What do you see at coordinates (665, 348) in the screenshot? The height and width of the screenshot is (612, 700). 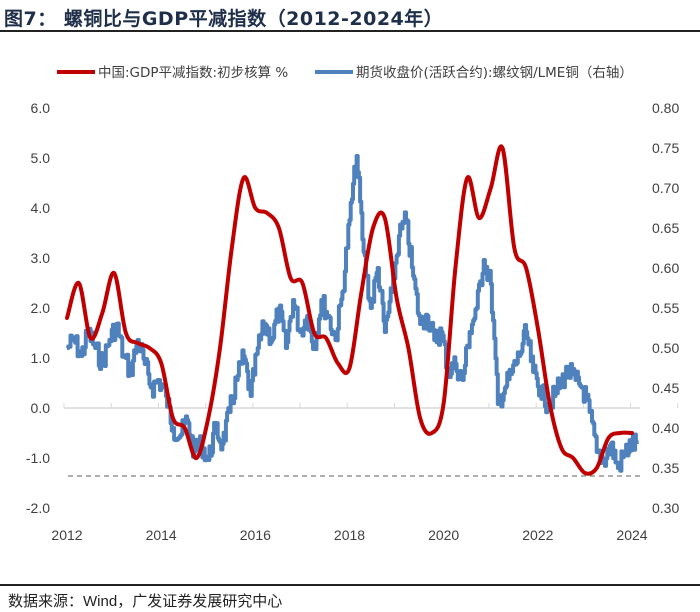 I see `right-axis-tick-label: 0.50` at bounding box center [665, 348].